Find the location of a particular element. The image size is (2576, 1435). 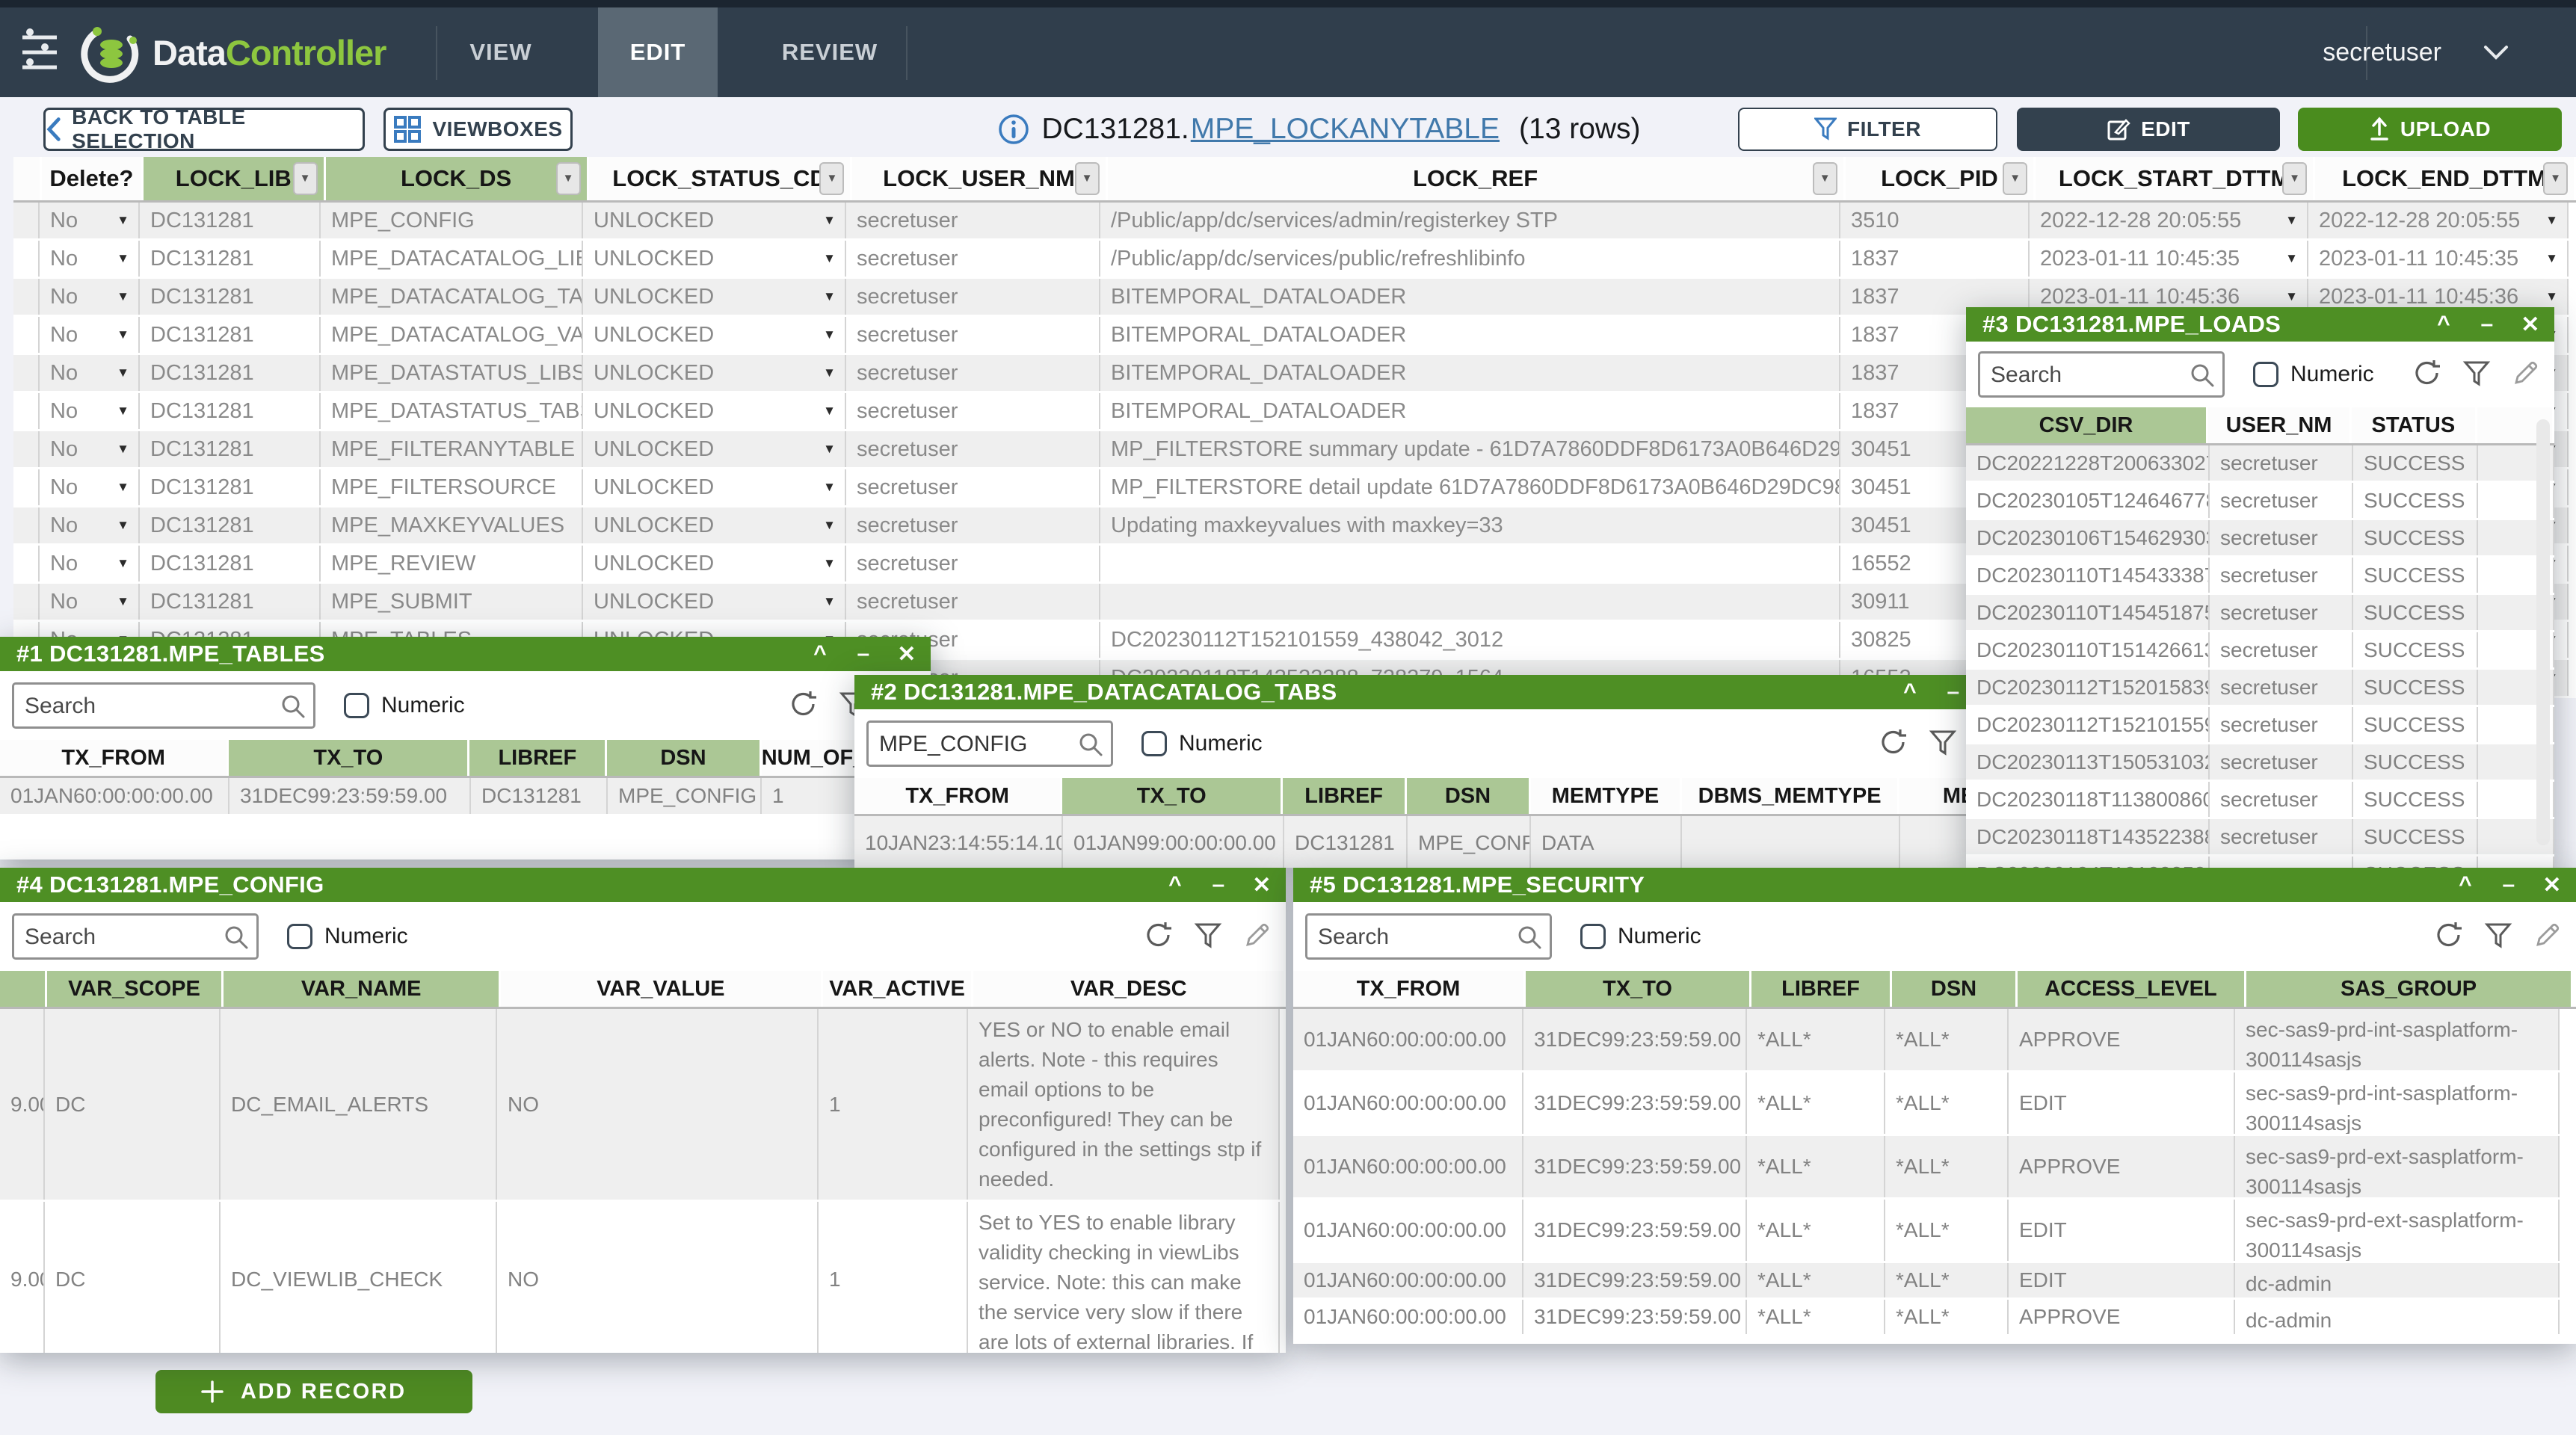

filter-button: FILTER is located at coordinates (1867, 130).